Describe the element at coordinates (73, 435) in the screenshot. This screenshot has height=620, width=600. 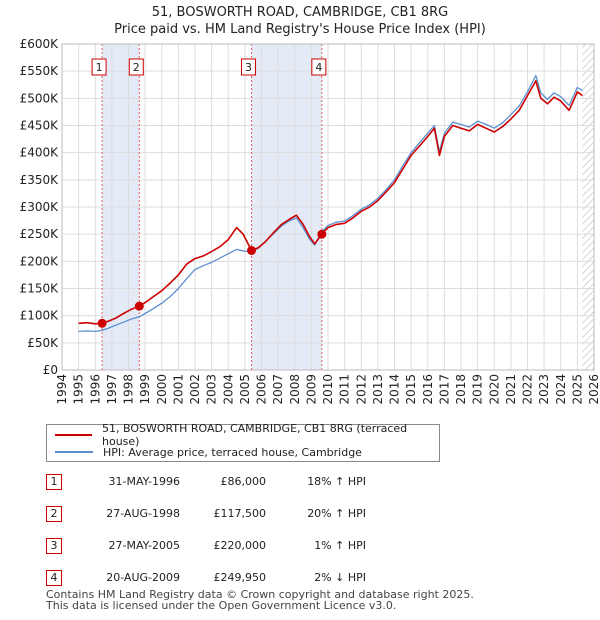
I see `legend-swatch-property` at that location.